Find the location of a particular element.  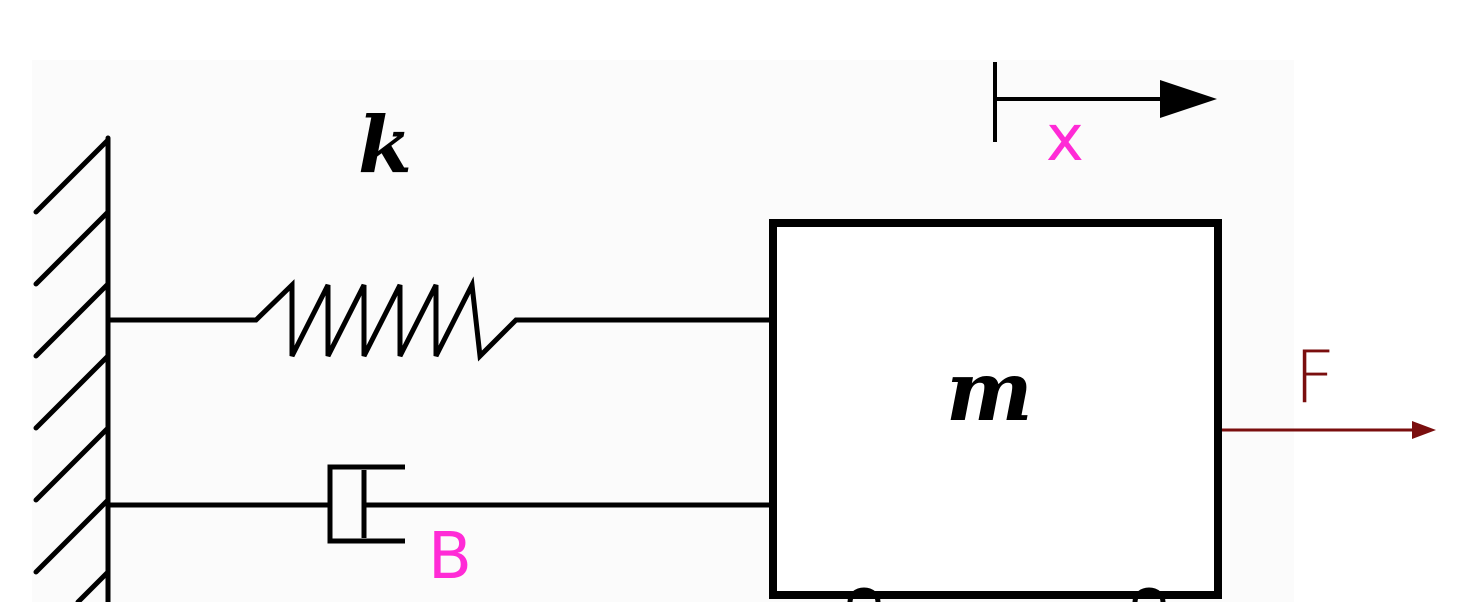

damper is located at coordinates (439, 504).